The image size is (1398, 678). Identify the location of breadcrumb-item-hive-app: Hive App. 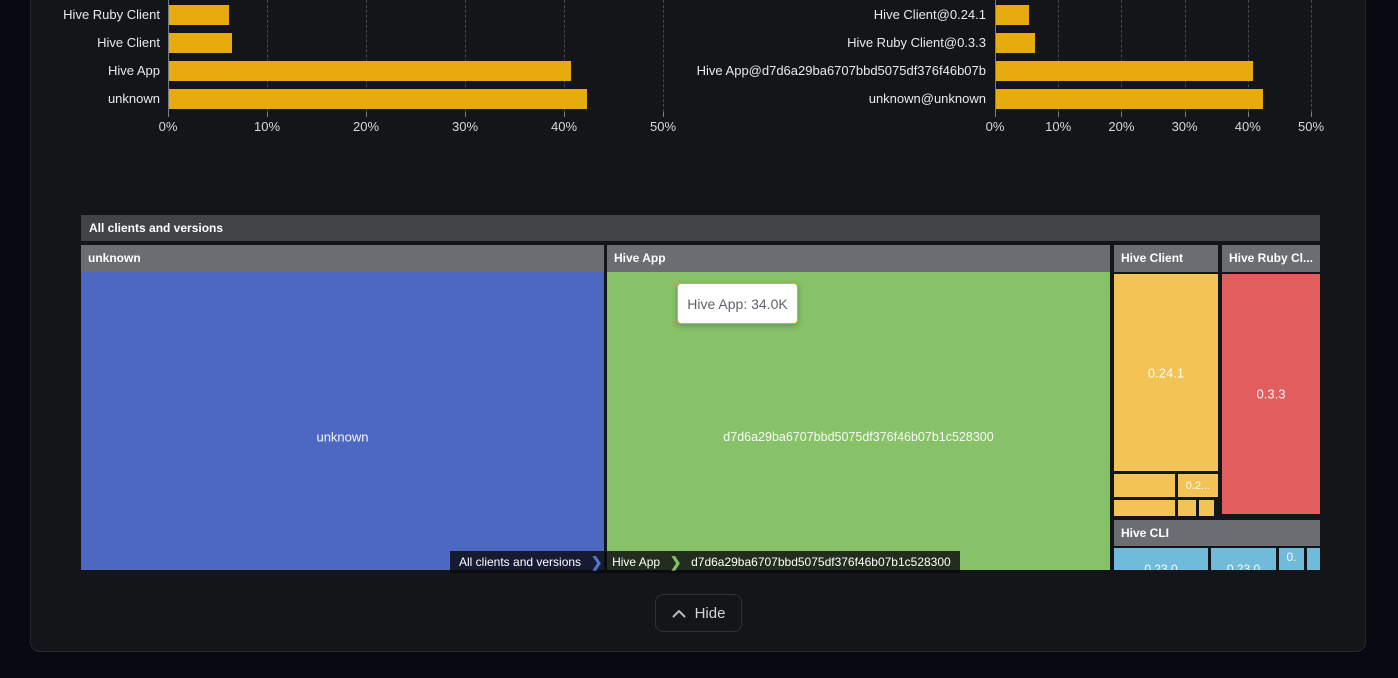
(636, 562).